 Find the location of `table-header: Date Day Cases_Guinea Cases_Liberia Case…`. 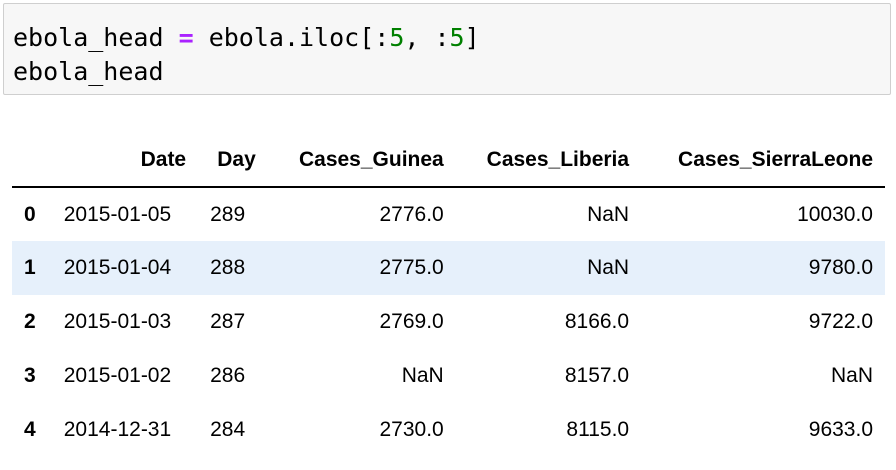

table-header: Date Day Cases_Guinea Cases_Liberia Case… is located at coordinates (448, 161).